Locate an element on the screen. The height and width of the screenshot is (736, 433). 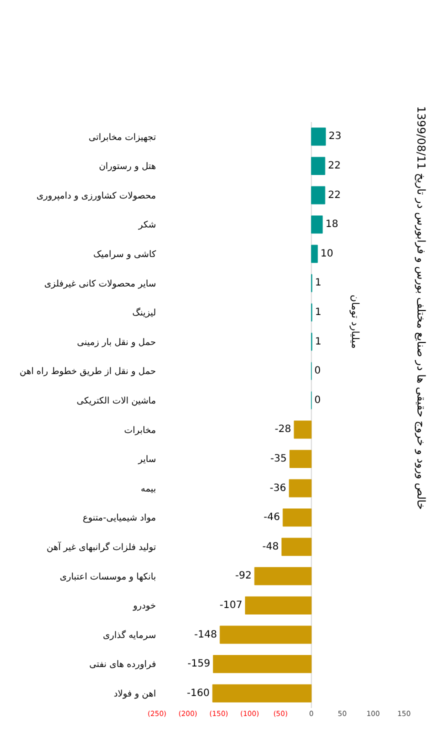
y-tick-label: بیمه is located at coordinates (148, 489).